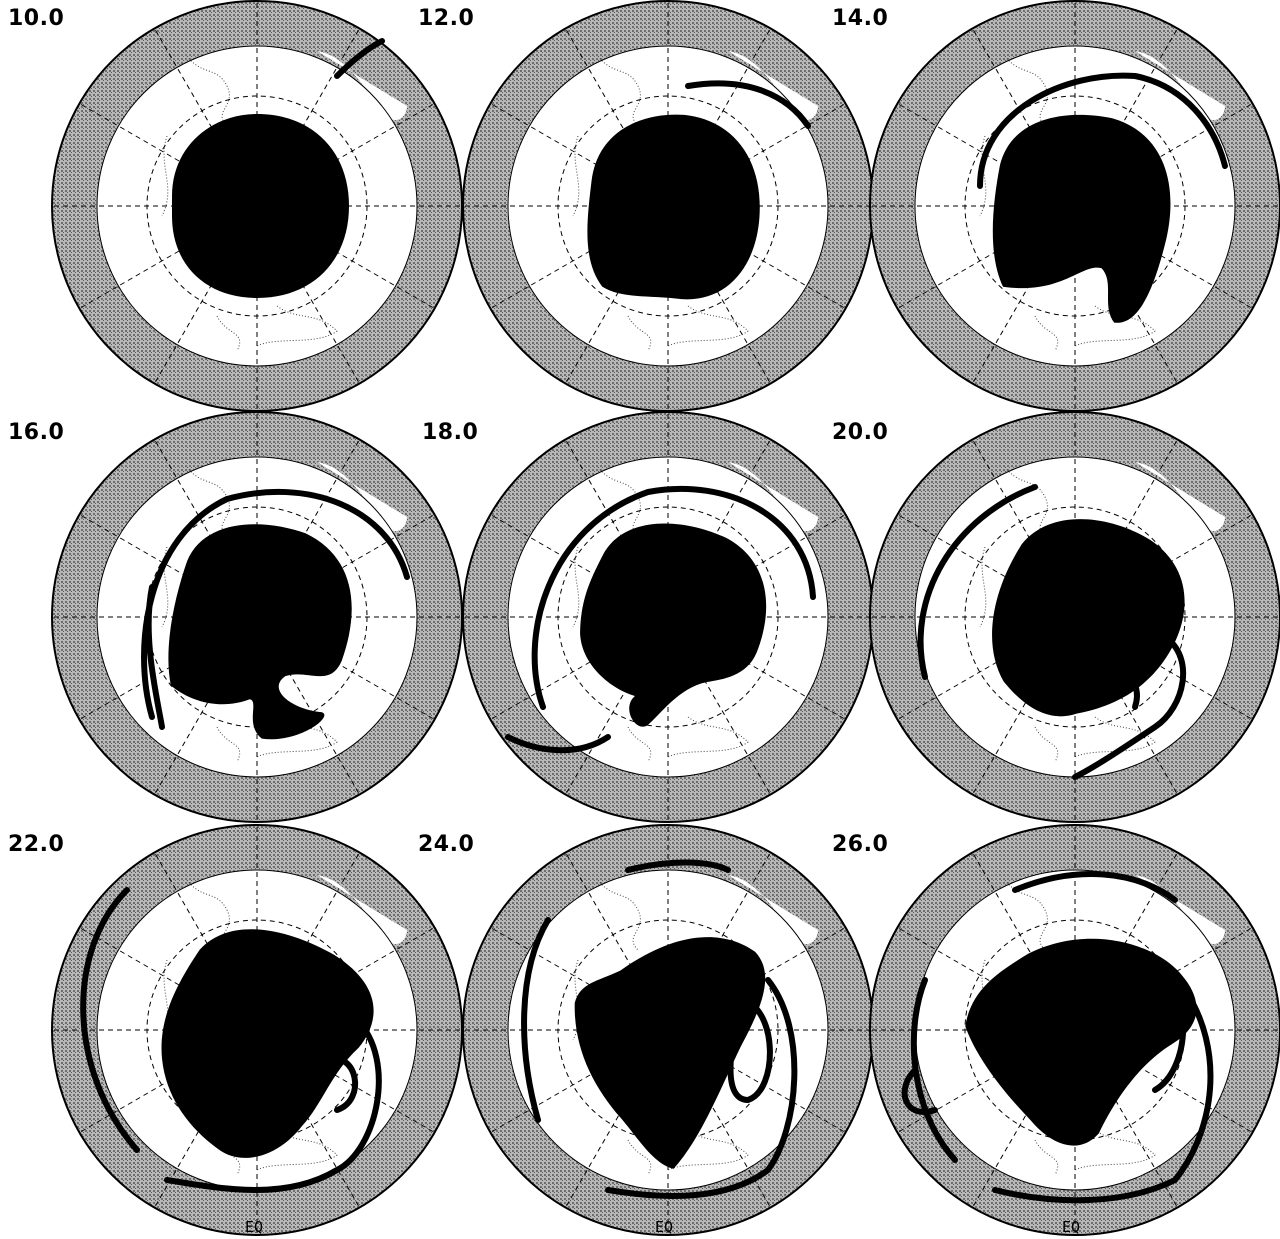 This screenshot has width=1280, height=1239. Describe the element at coordinates (446, 18) in the screenshot. I see `panel-time-label: 12.0` at that location.